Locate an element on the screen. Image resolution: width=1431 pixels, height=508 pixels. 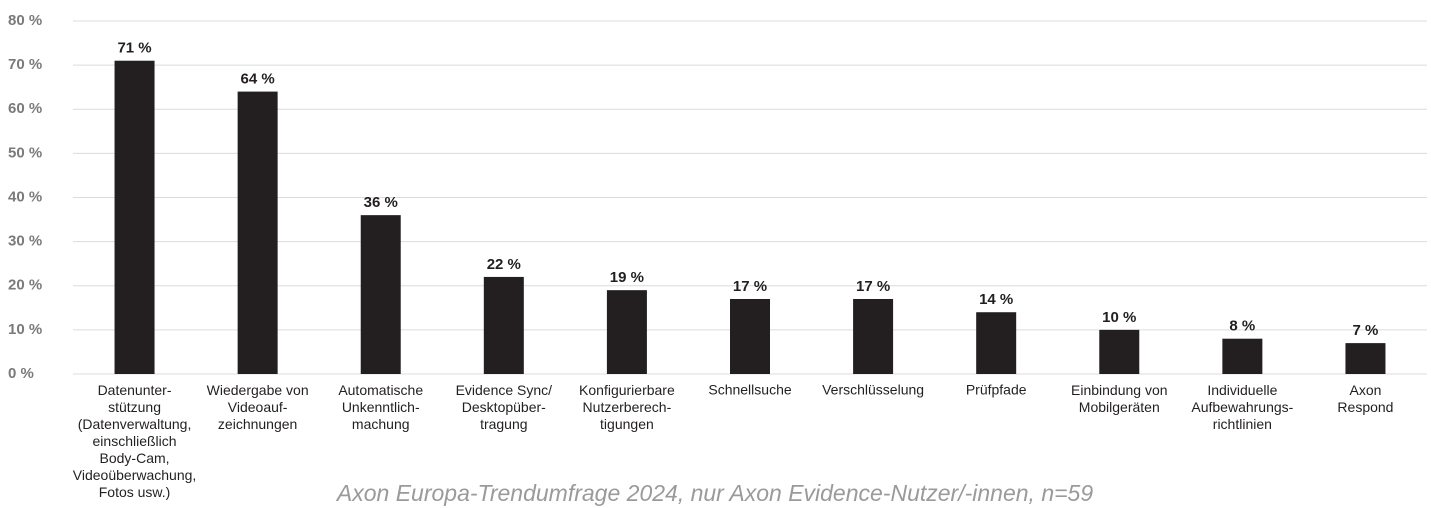
y-tick-label: 60 % is located at coordinates (25, 108).